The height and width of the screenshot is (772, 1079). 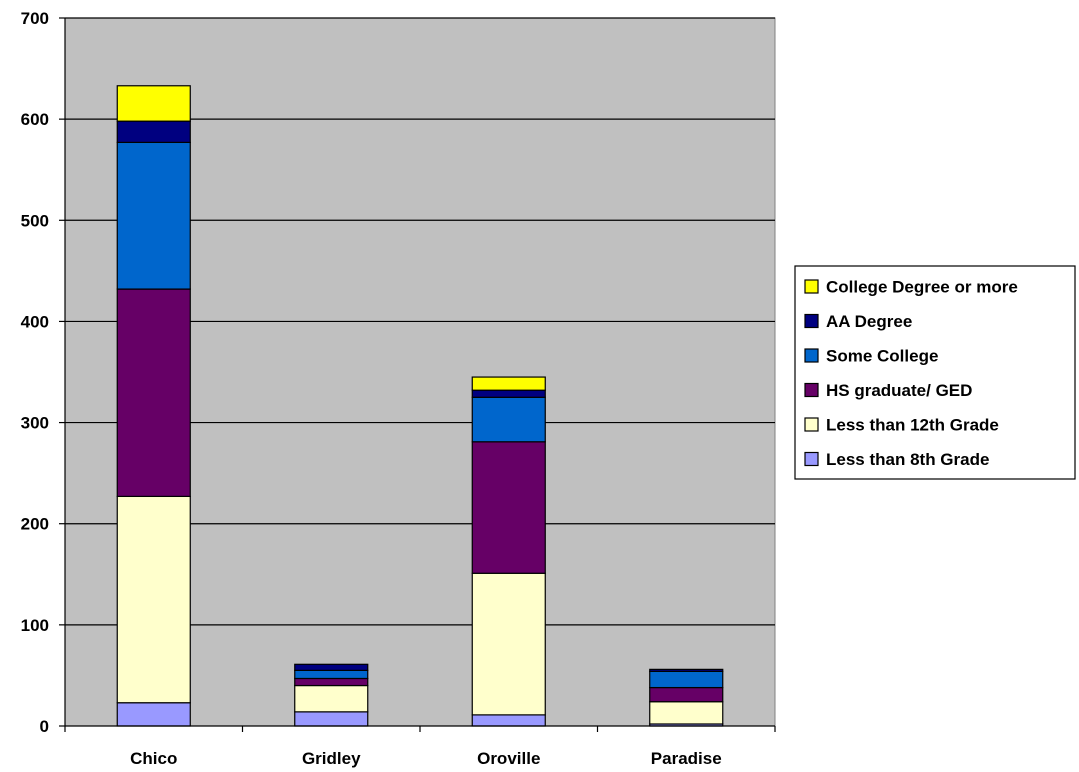 What do you see at coordinates (331, 758) in the screenshot?
I see `x-tick-label: Gridley` at bounding box center [331, 758].